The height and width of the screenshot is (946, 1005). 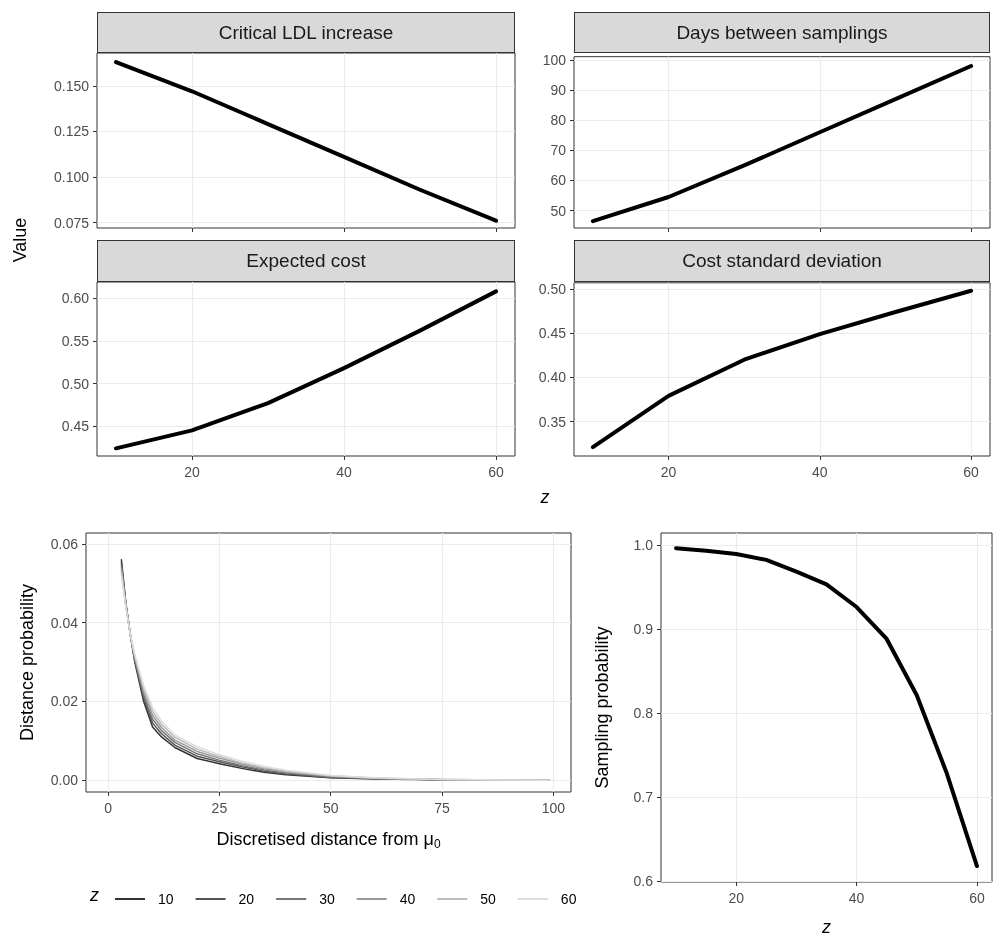 What do you see at coordinates (330, 808) in the screenshot?
I see `x-tick-label: 50` at bounding box center [330, 808].